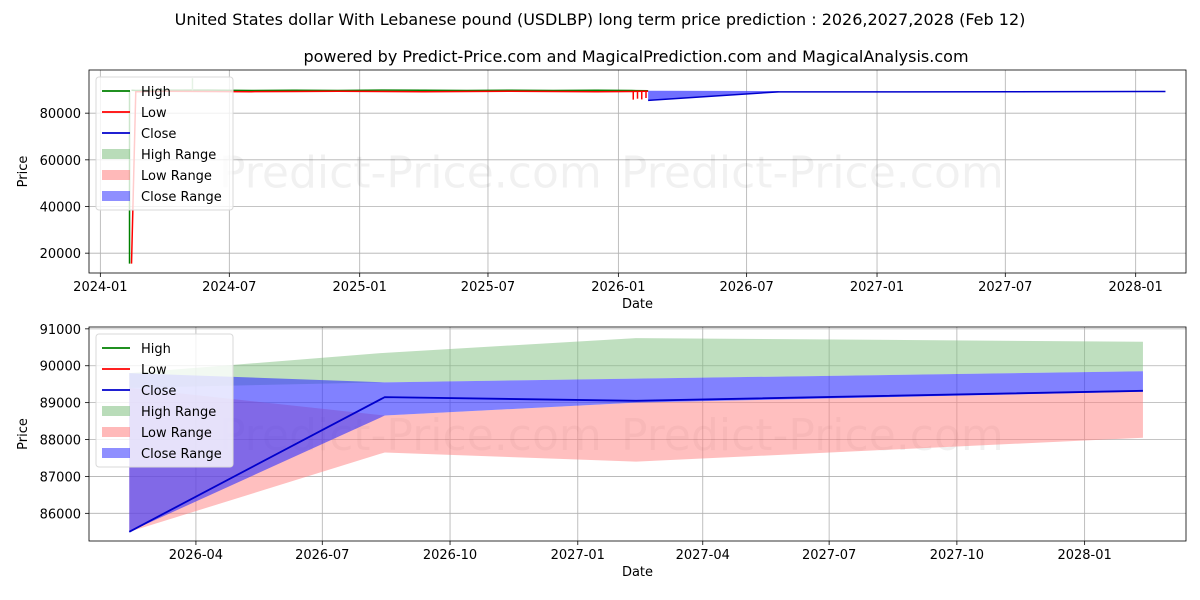 The width and height of the screenshot is (1200, 600). I want to click on close-forecast-line, so click(907, 96).